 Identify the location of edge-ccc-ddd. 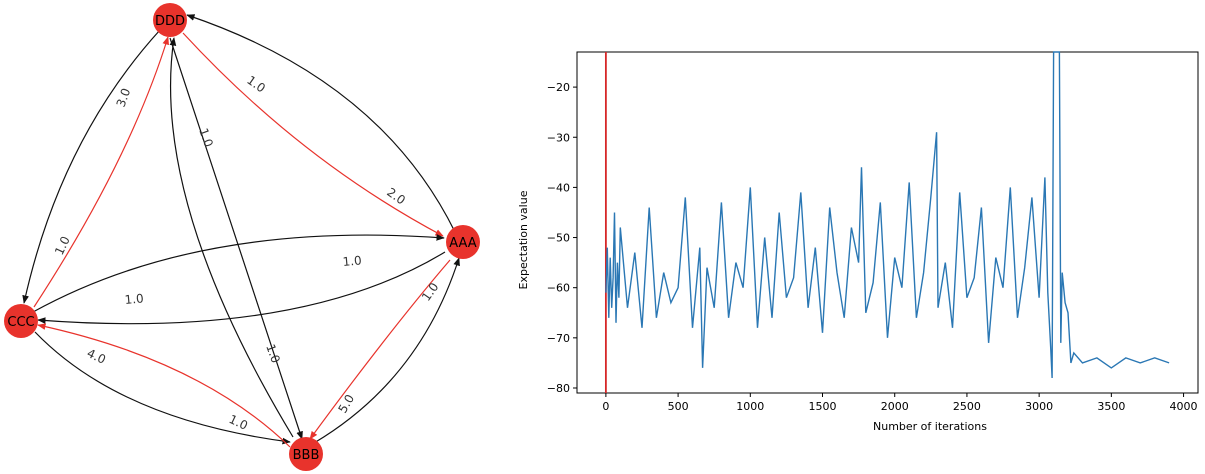
(101, 172).